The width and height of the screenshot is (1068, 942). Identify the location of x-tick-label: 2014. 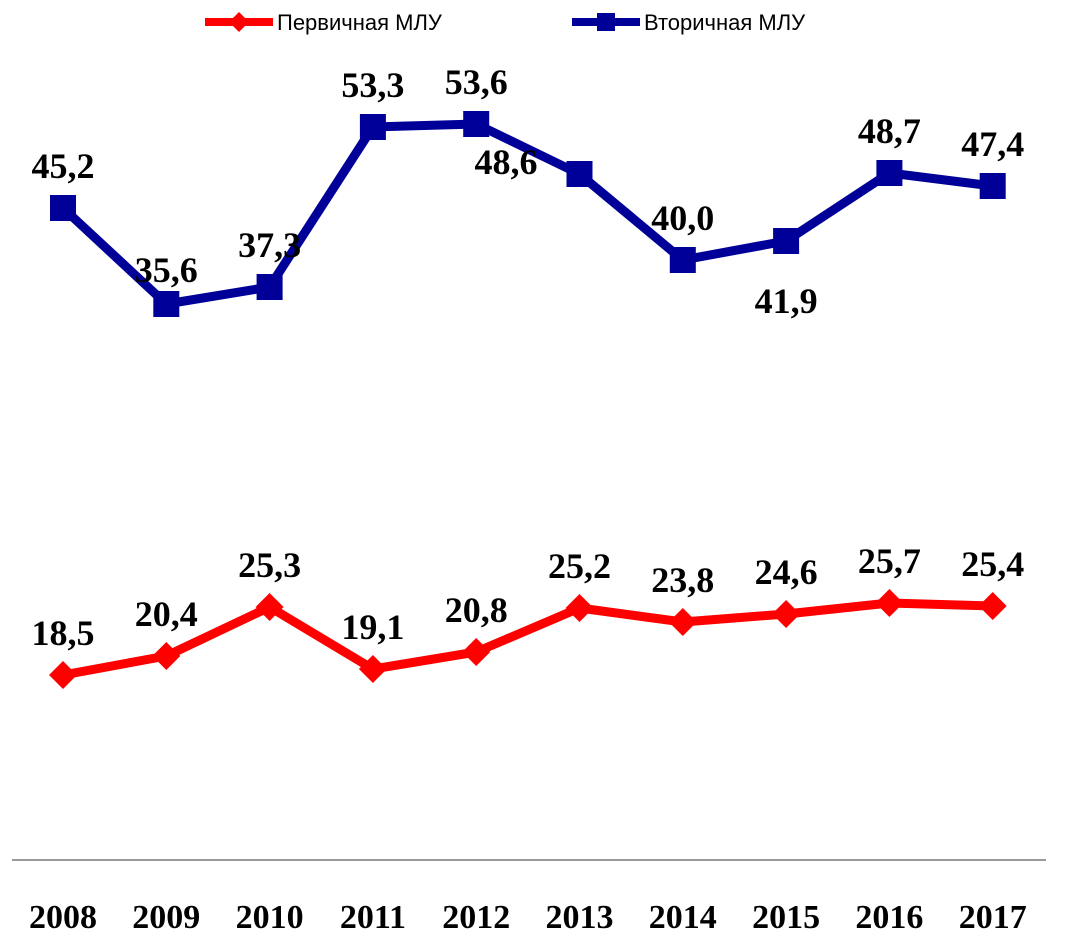
(683, 917).